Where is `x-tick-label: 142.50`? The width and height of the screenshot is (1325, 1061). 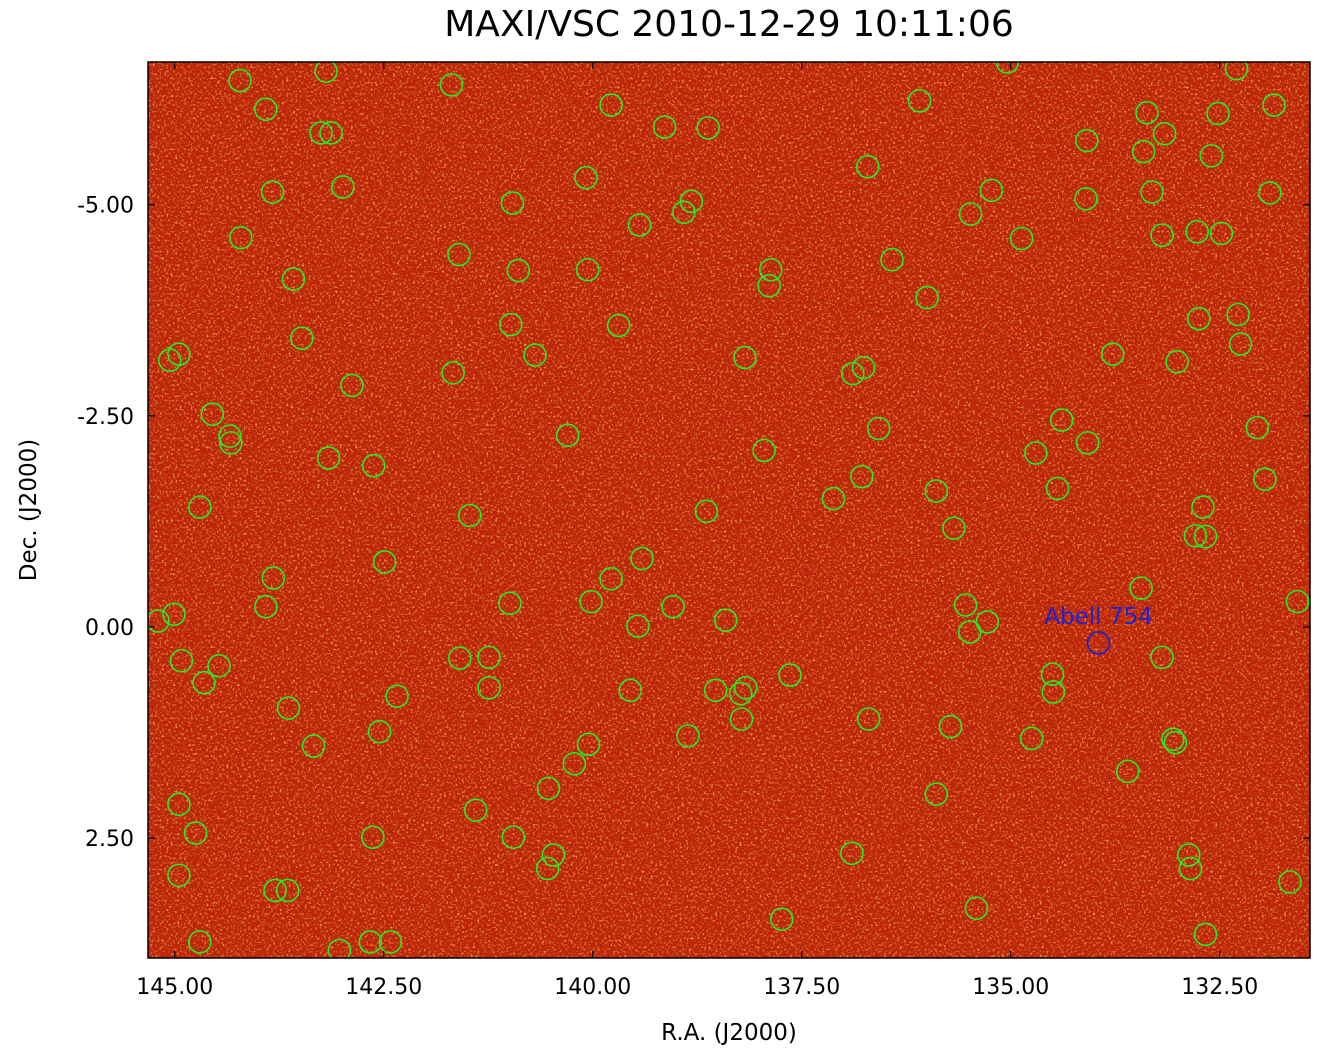
x-tick-label: 142.50 is located at coordinates (383, 987).